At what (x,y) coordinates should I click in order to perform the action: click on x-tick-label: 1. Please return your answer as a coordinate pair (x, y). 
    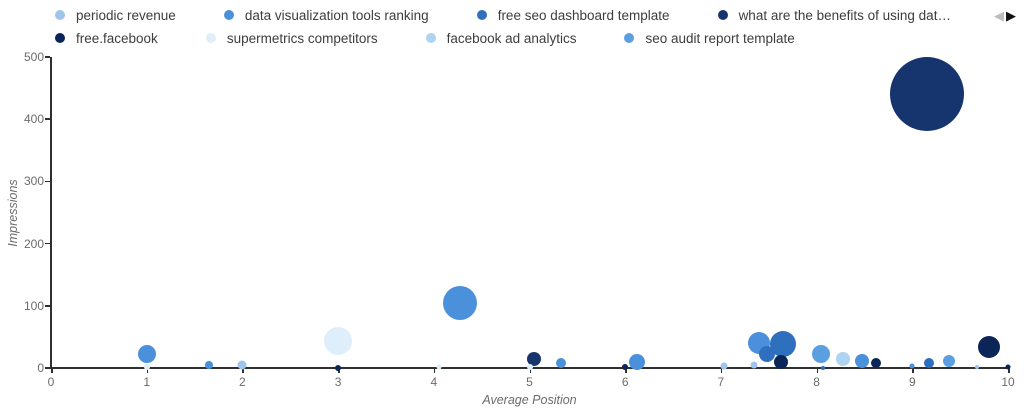
    Looking at the image, I should click on (147, 382).